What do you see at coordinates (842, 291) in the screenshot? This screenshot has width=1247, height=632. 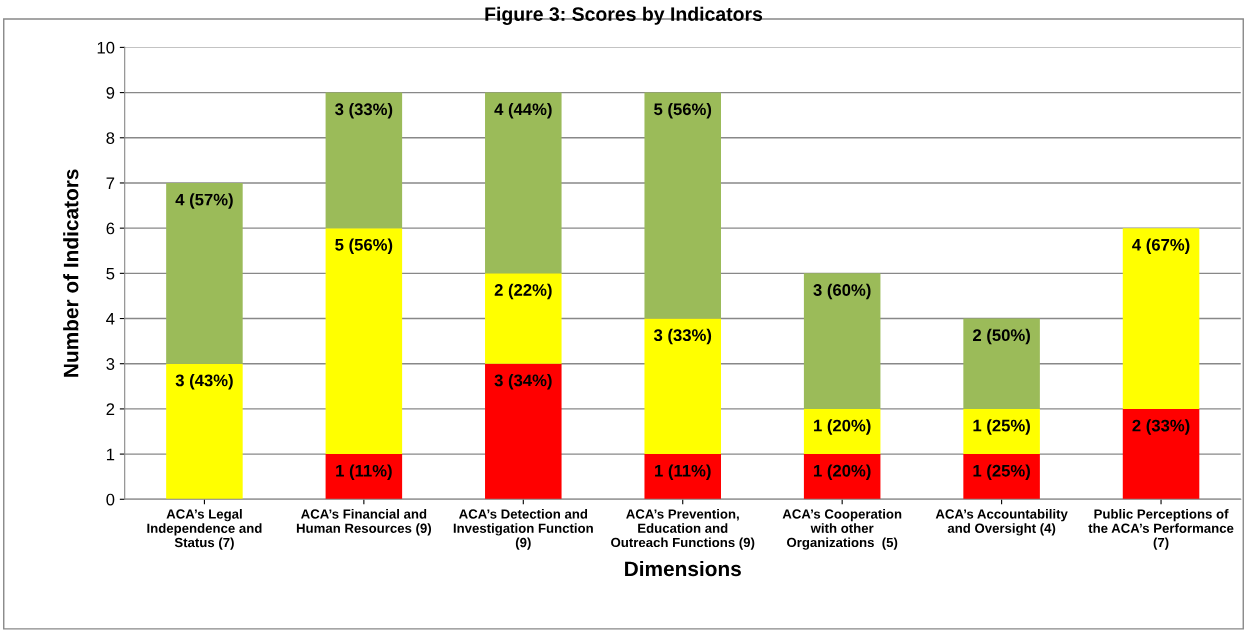 I see `data-label: 3 (60%)` at bounding box center [842, 291].